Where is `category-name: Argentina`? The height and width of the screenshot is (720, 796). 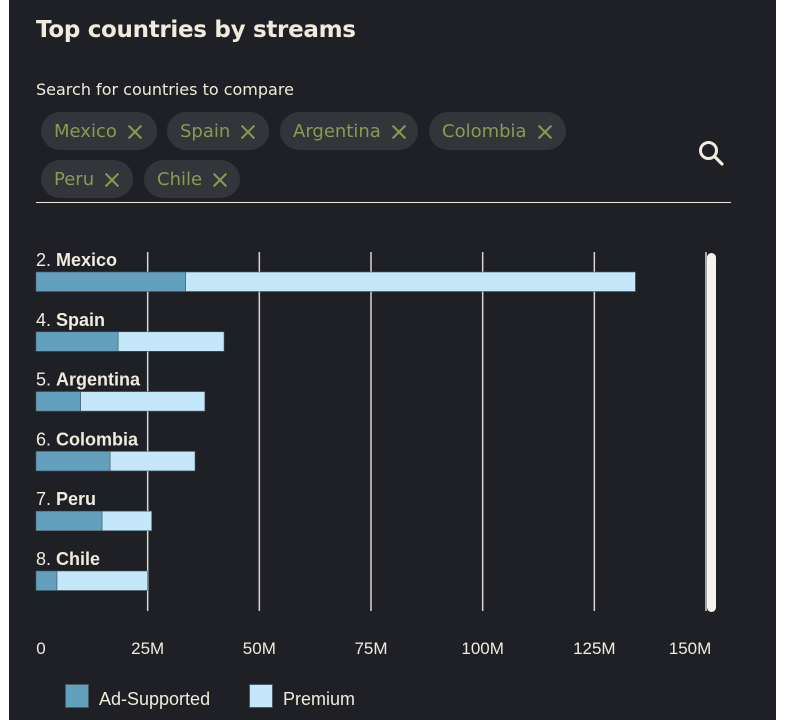
category-name: Argentina is located at coordinates (98, 380).